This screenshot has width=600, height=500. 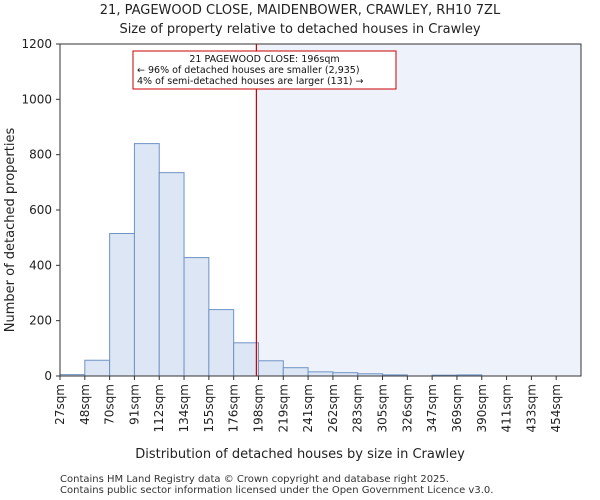 I want to click on y-tick-label: 800, so click(x=40, y=155).